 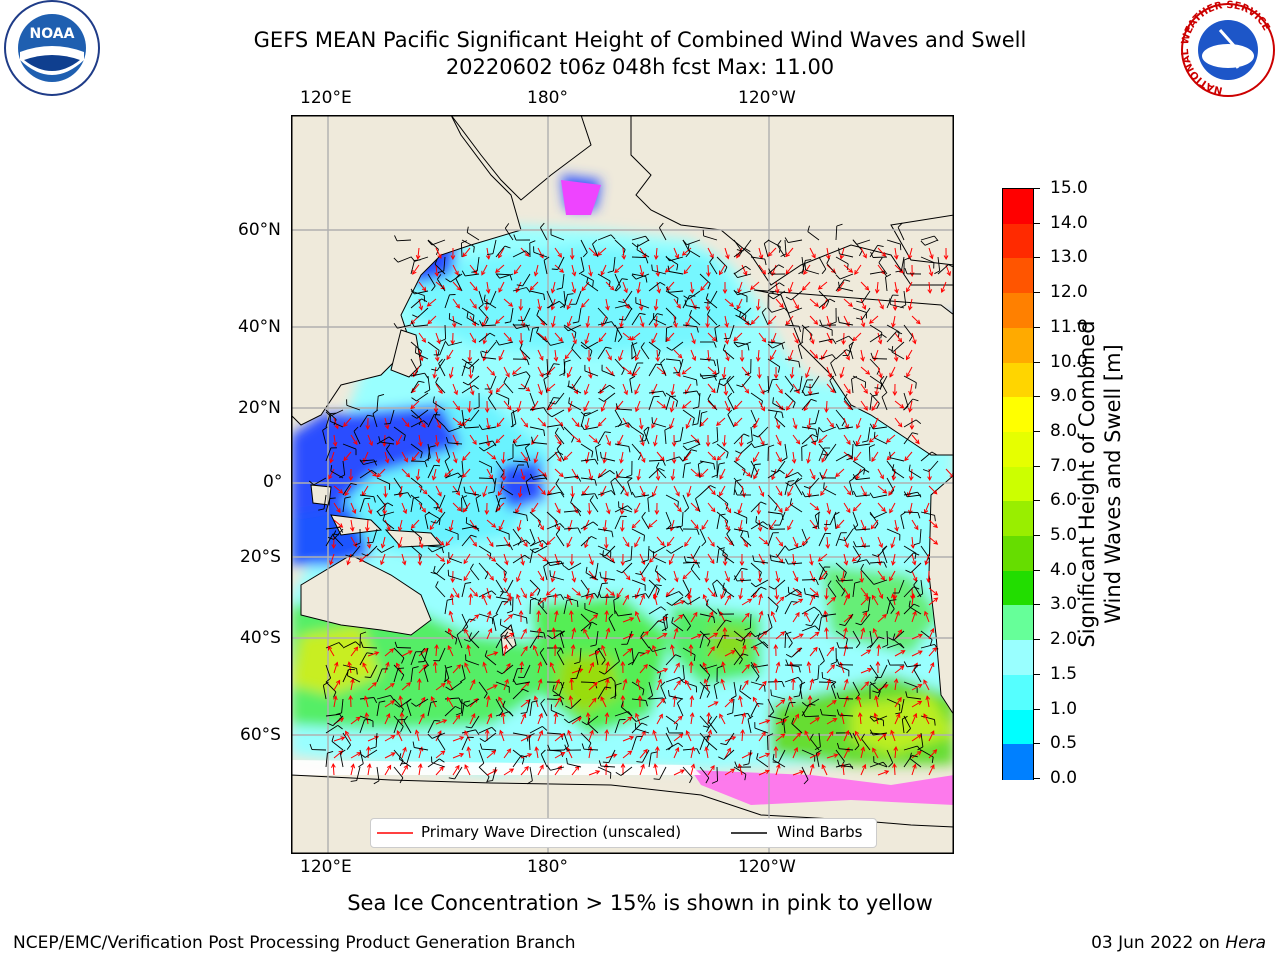 What do you see at coordinates (547, 98) in the screenshot?
I see `lon-label-top-180: 180°` at bounding box center [547, 98].